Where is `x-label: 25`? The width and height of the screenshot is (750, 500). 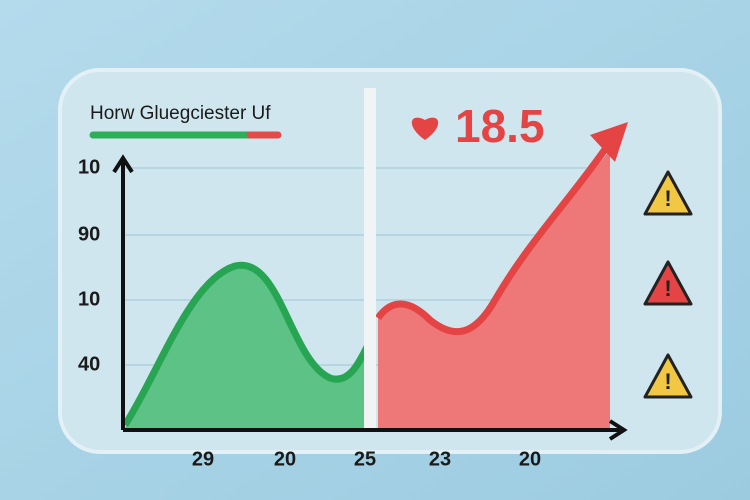 x-label: 25 is located at coordinates (365, 459).